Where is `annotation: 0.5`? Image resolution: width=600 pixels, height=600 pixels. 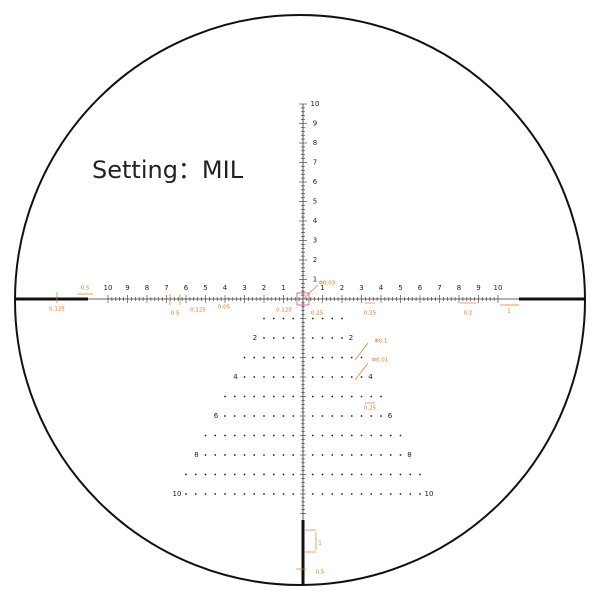
annotation: 0.5 is located at coordinates (175, 314).